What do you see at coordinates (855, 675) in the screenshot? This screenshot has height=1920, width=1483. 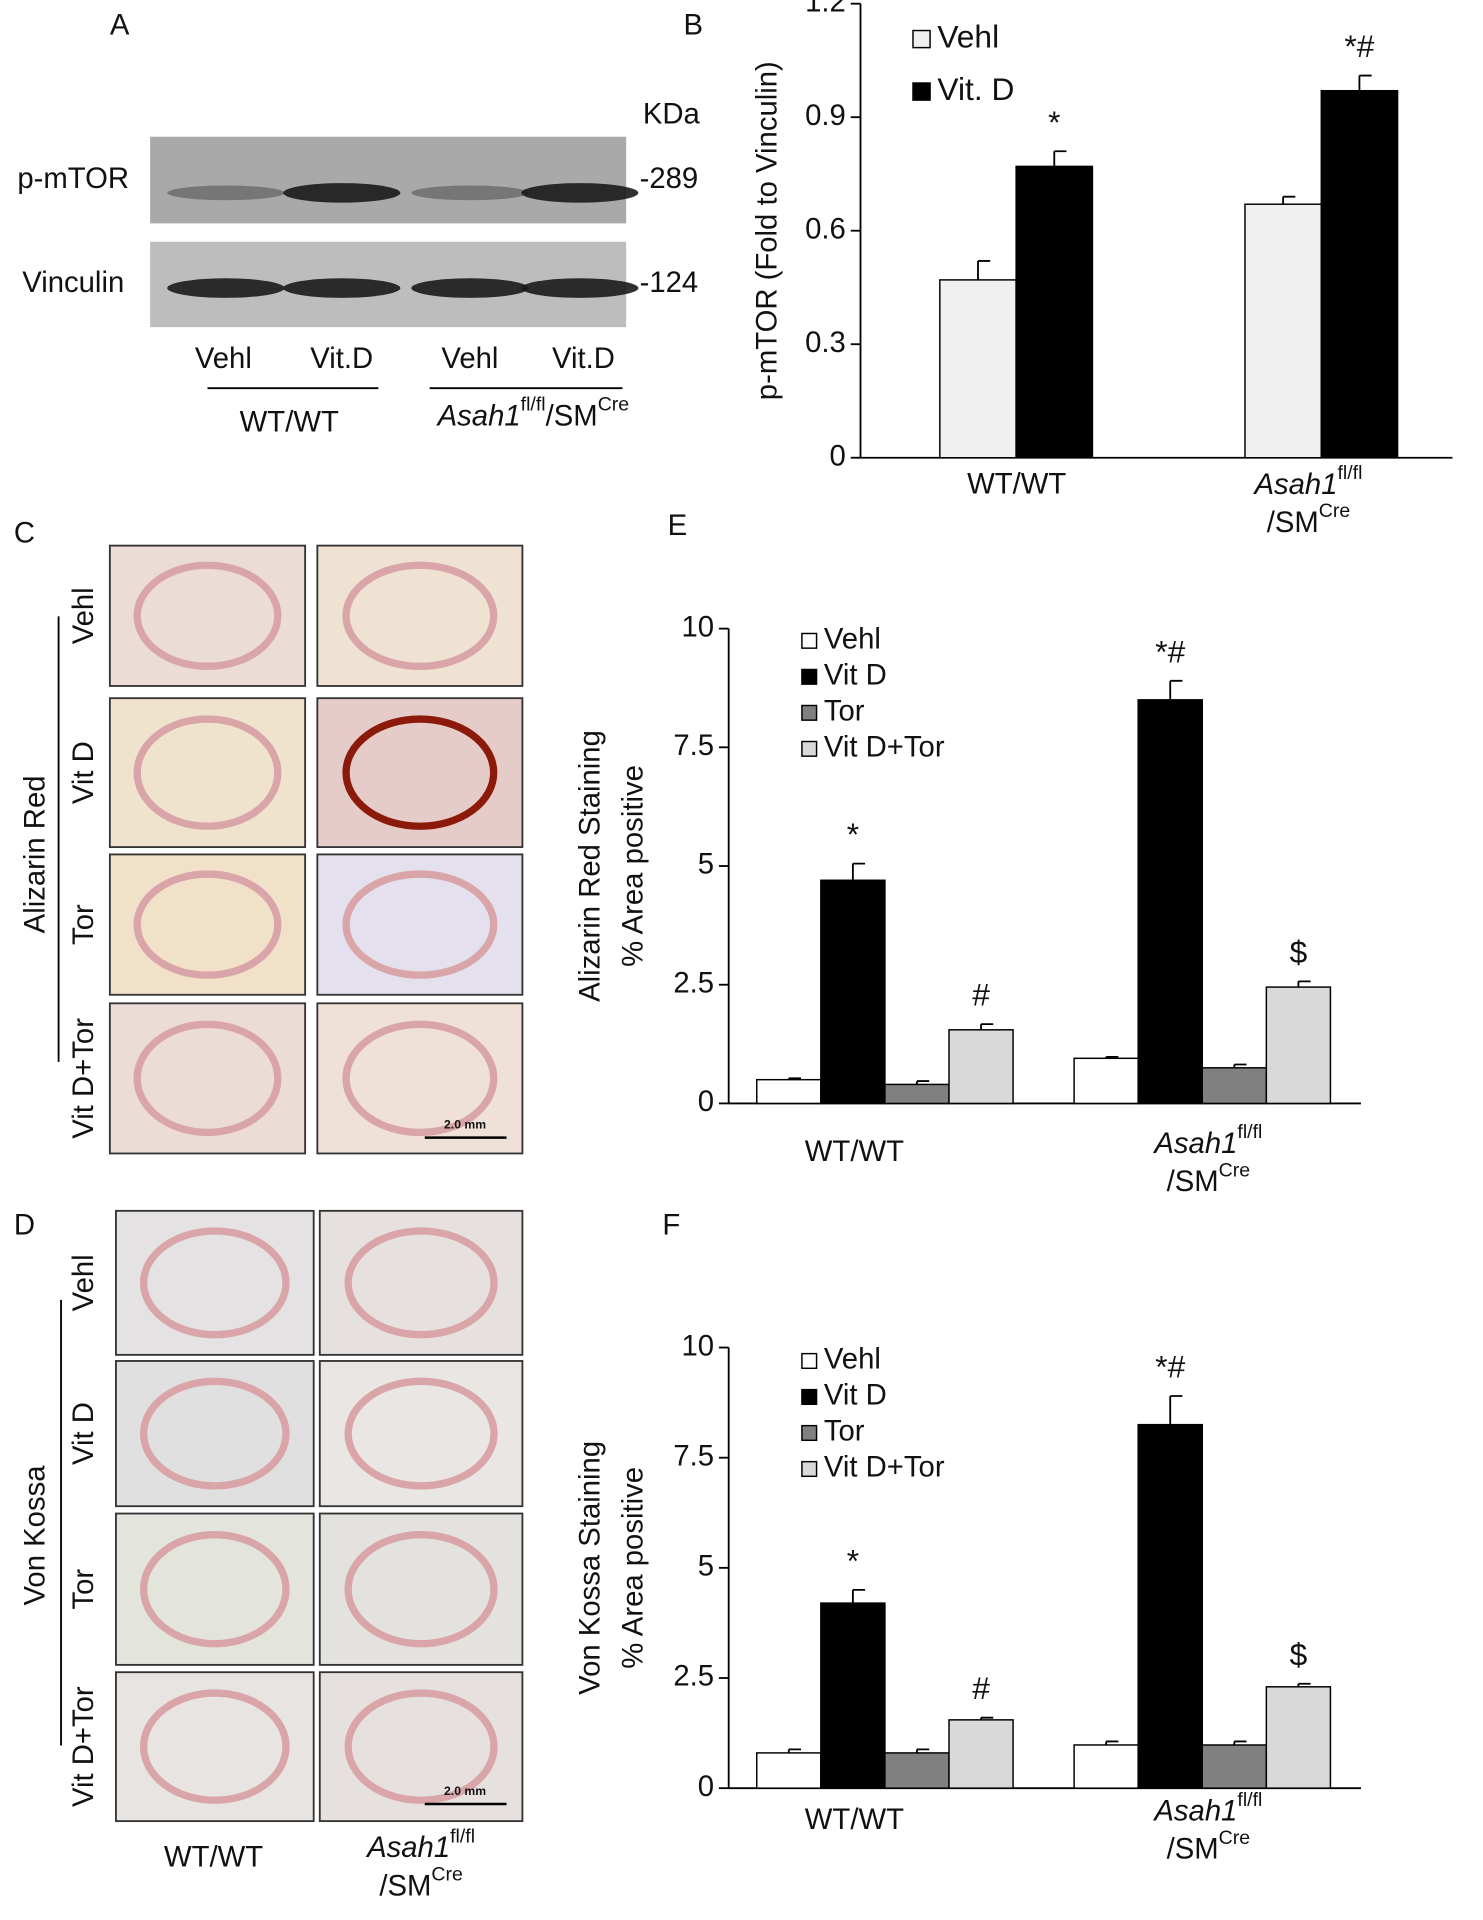 I see `legend-label: Vit D` at bounding box center [855, 675].